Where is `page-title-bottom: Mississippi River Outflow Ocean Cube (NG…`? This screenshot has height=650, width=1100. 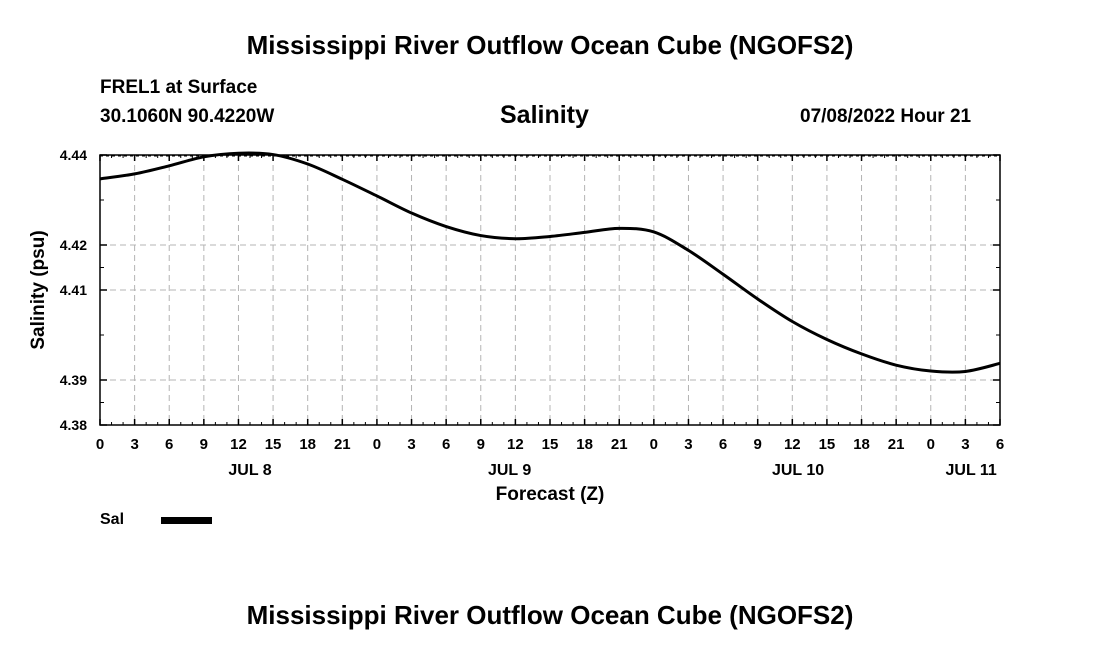 page-title-bottom: Mississippi River Outflow Ocean Cube (NG… is located at coordinates (550, 615).